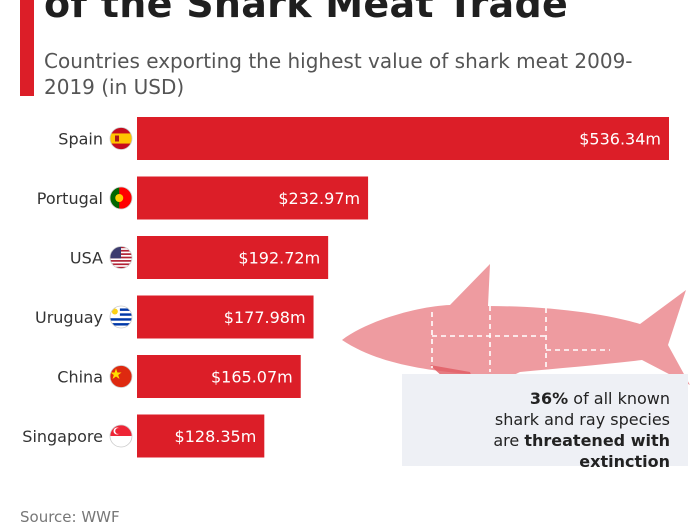  What do you see at coordinates (549, 398) in the screenshot?
I see `info-highlight: 36%` at bounding box center [549, 398].